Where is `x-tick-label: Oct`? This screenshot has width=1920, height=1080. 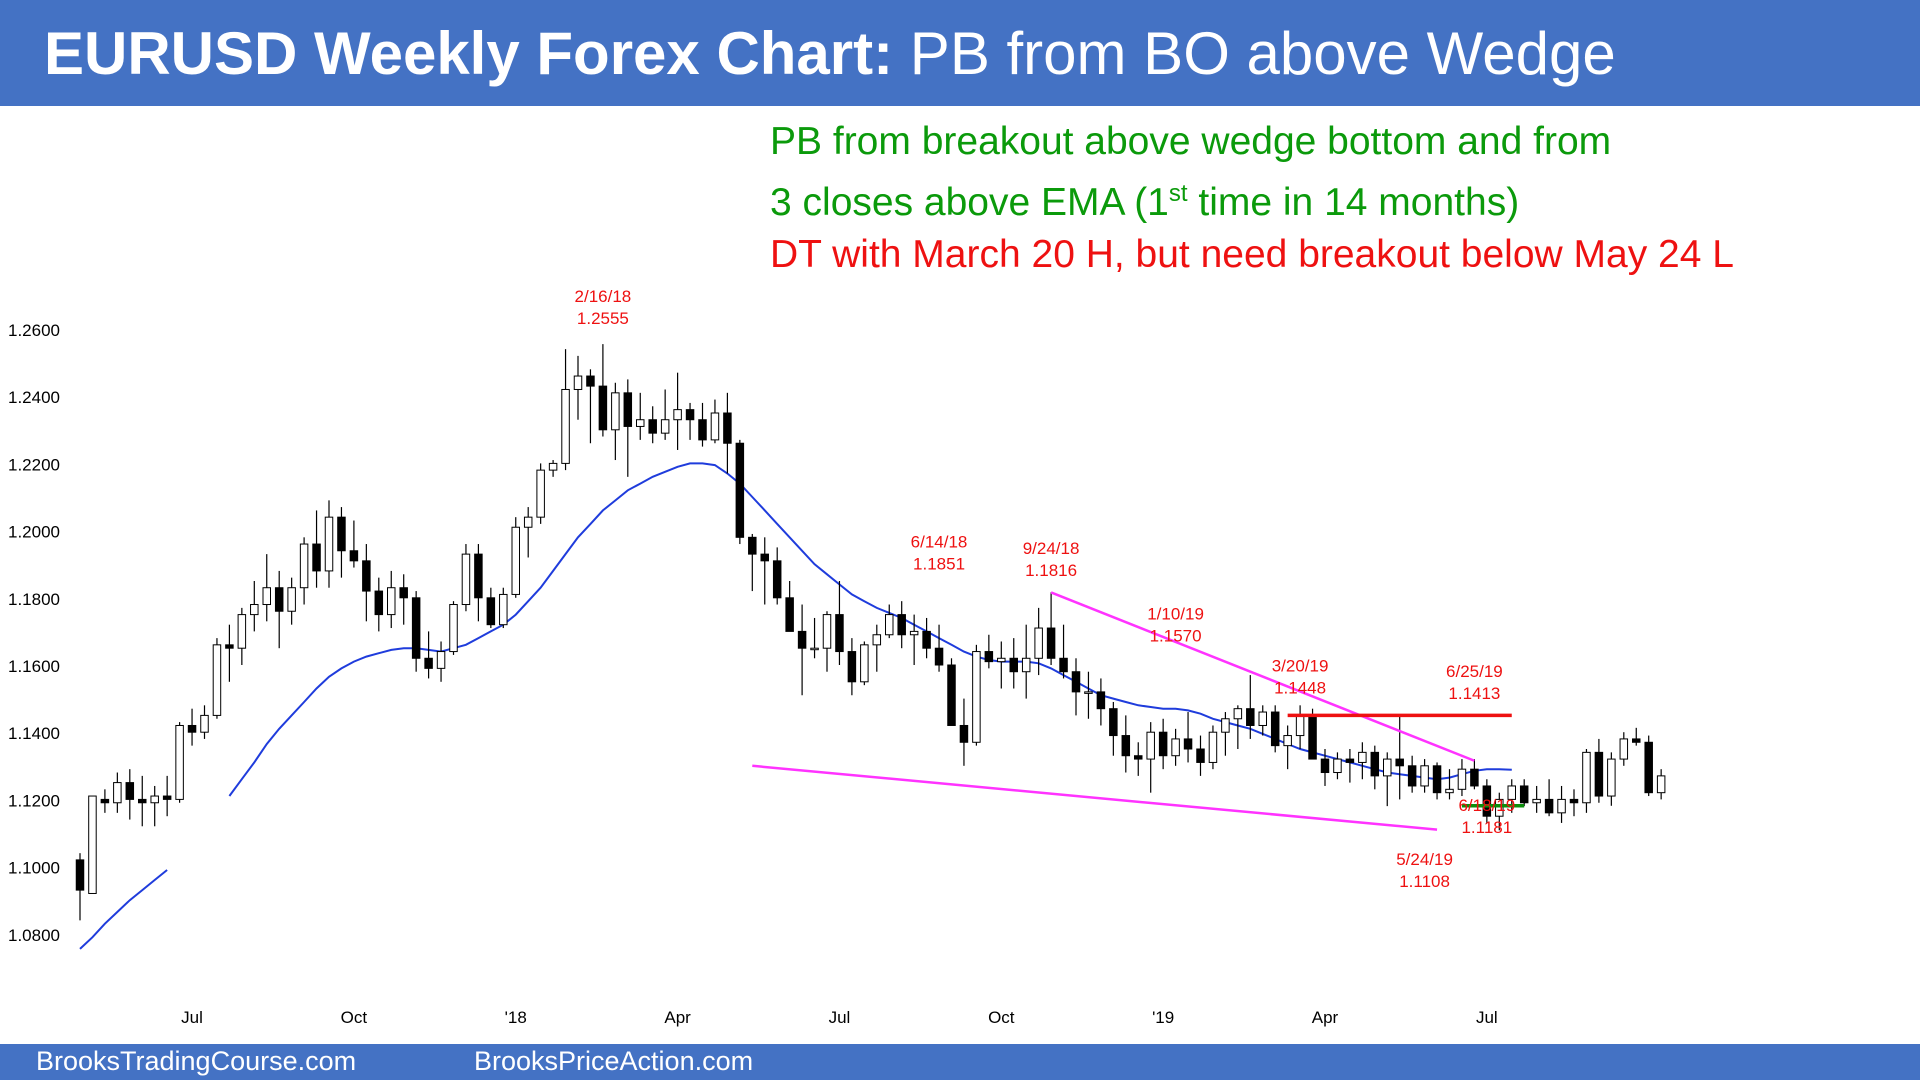 x-tick-label: Oct is located at coordinates (1001, 1017).